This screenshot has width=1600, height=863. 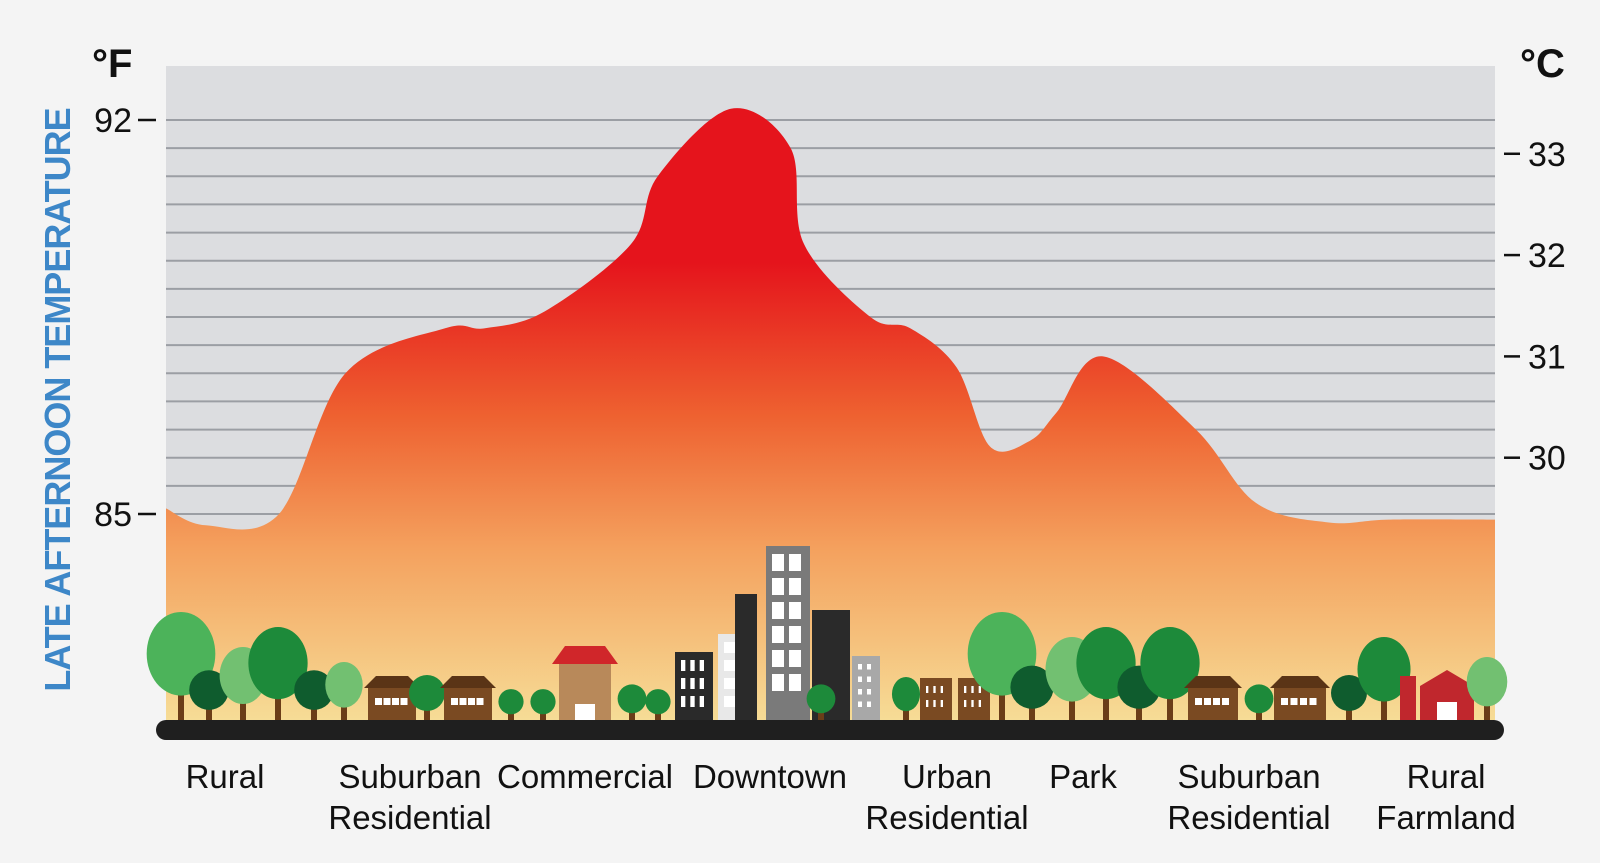 What do you see at coordinates (113, 121) in the screenshot?
I see `left-tick-label: 92` at bounding box center [113, 121].